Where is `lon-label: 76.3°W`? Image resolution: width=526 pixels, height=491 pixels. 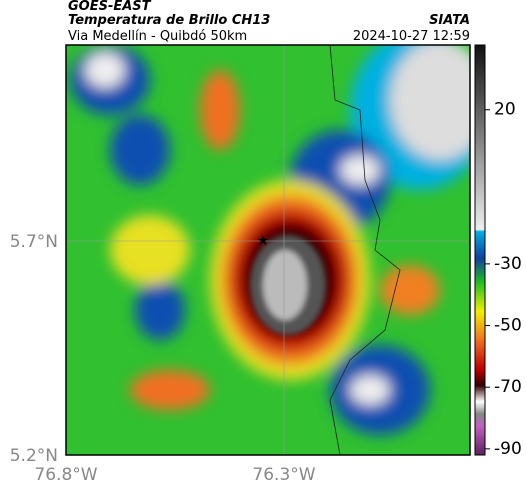
lon-label: 76.3°W is located at coordinates (283, 475).